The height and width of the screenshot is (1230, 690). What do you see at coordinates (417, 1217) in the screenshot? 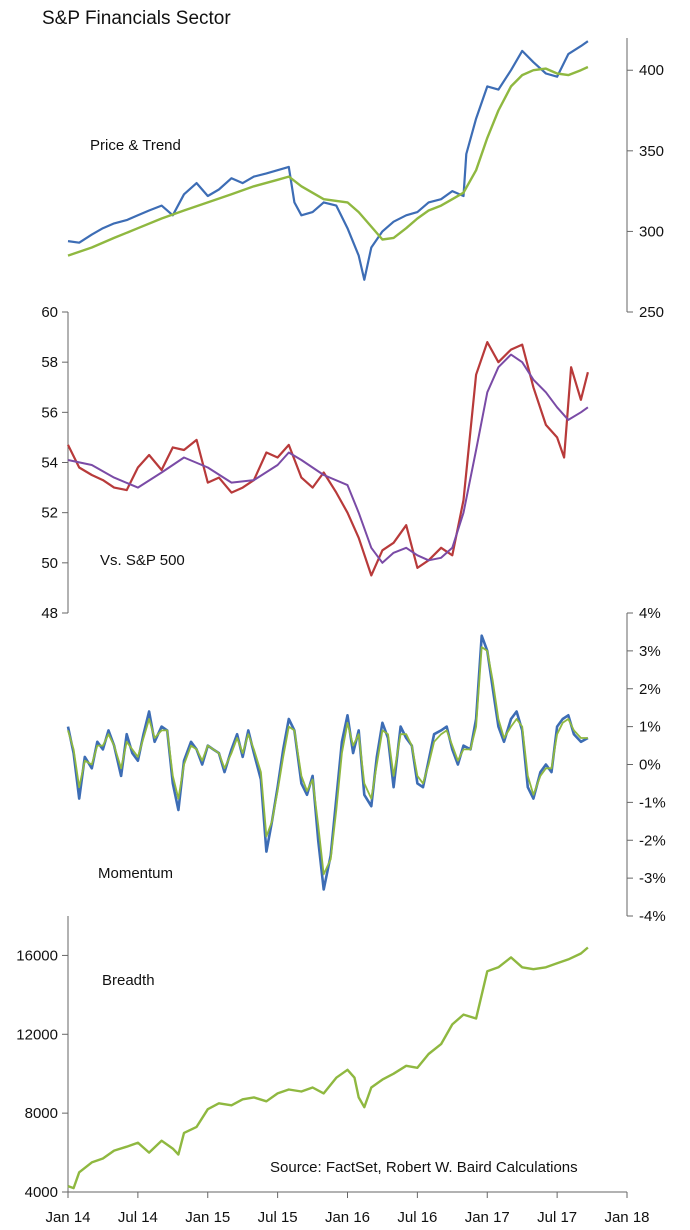
I see `x-tick-label: Jul 16` at bounding box center [417, 1217].